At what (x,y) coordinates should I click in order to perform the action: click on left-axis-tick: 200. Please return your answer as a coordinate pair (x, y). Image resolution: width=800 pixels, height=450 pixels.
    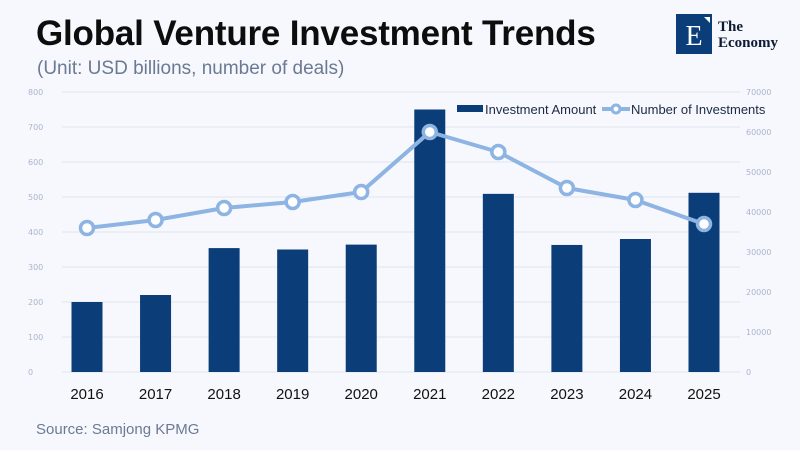
    Looking at the image, I should click on (35, 302).